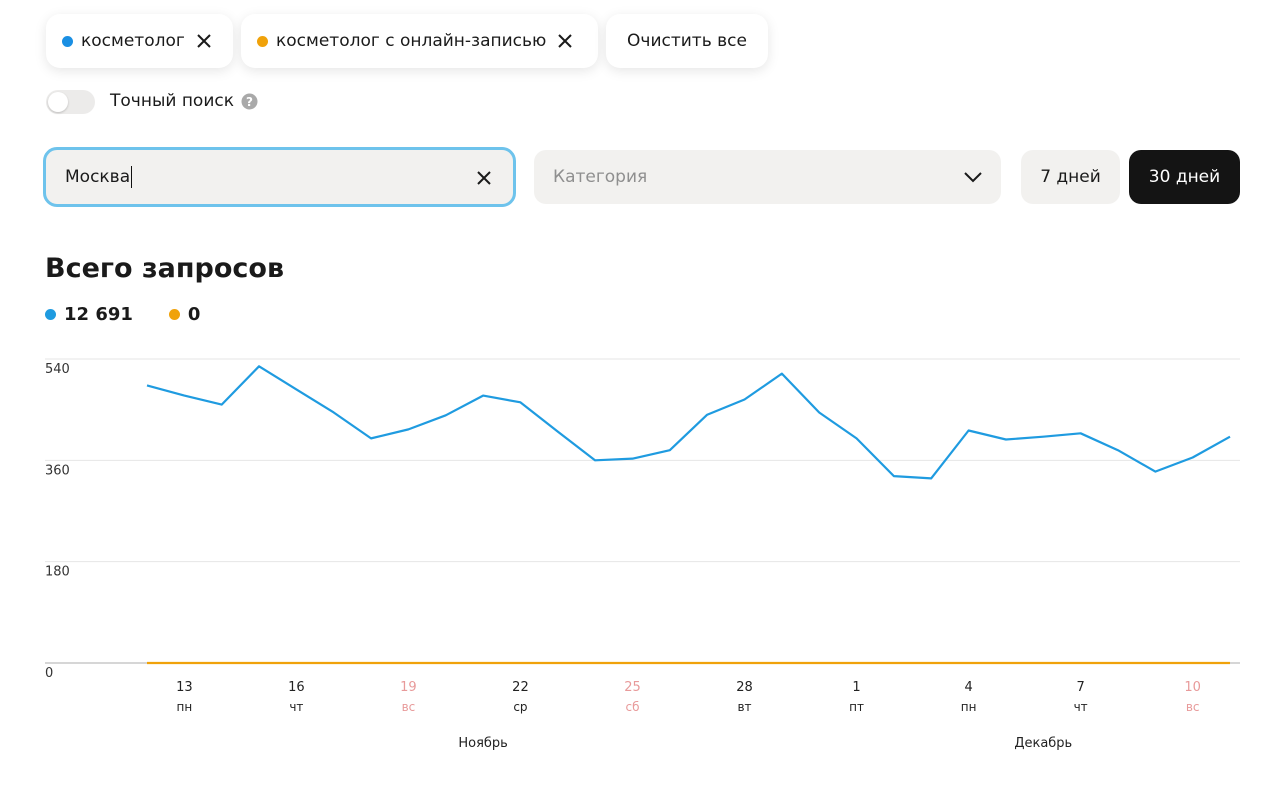 The height and width of the screenshot is (786, 1283). What do you see at coordinates (408, 687) in the screenshot?
I see `x-tick-label: 19` at bounding box center [408, 687].